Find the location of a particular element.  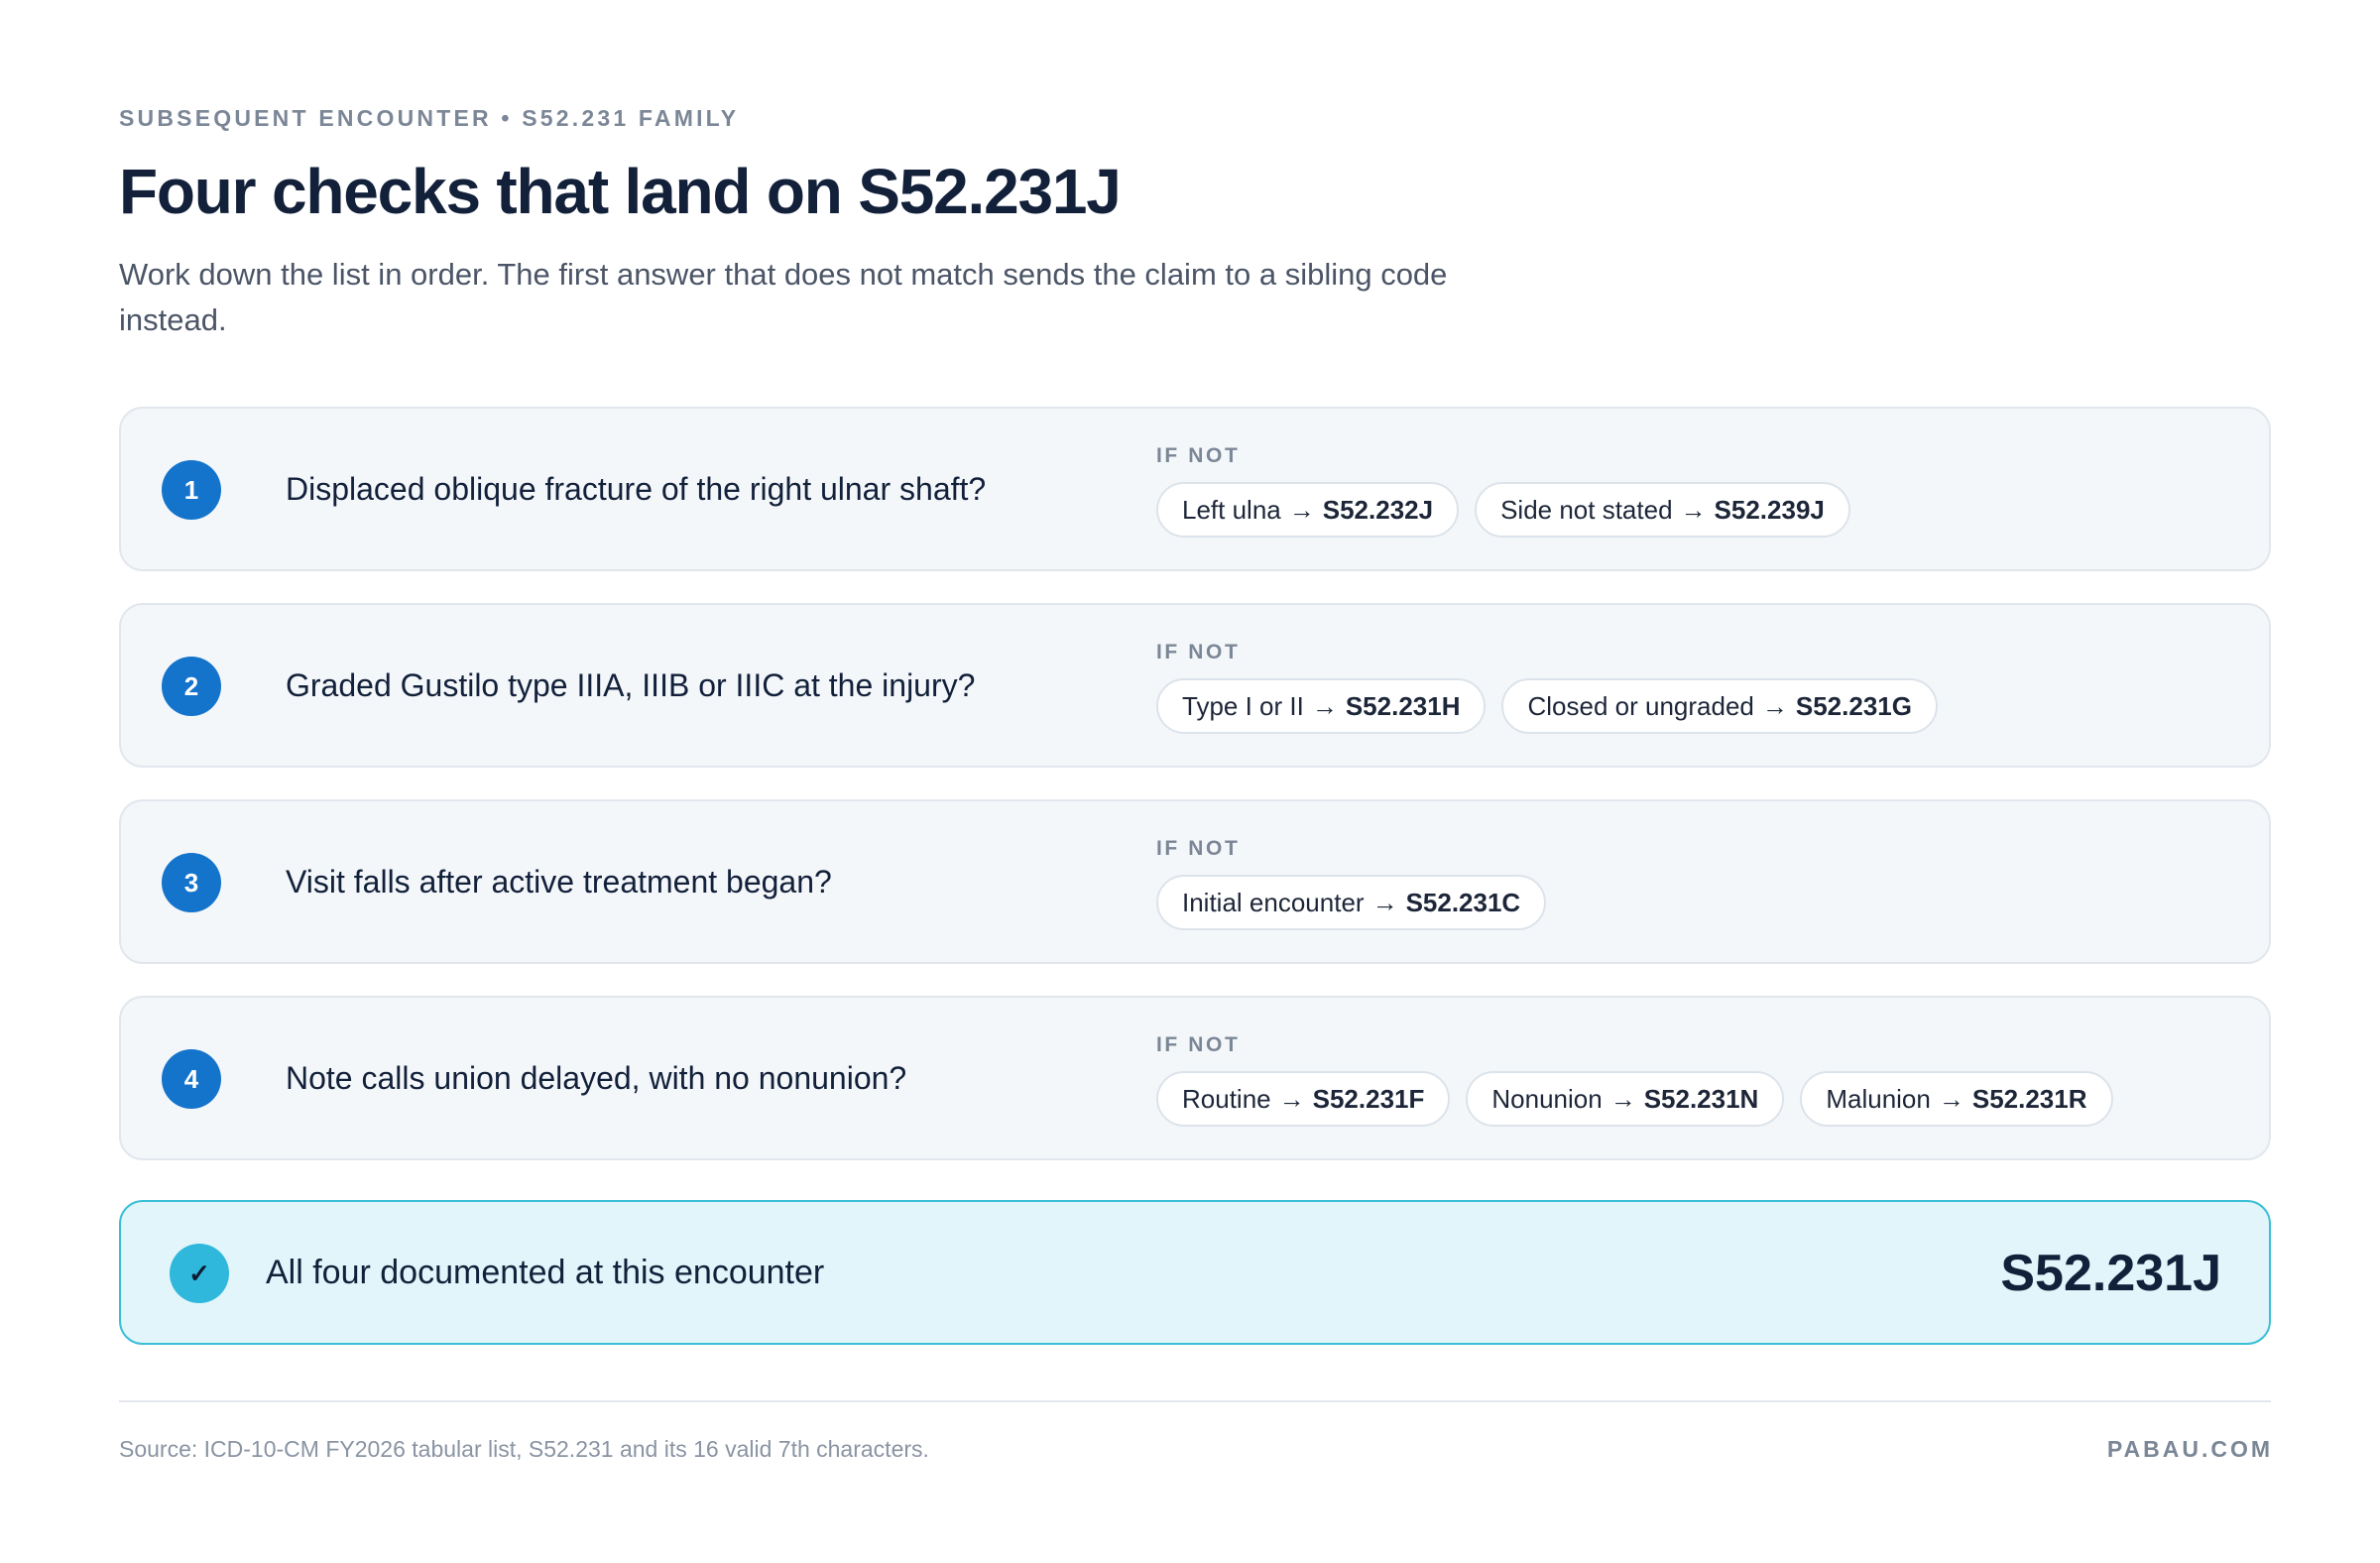

alternative-label: Routine is located at coordinates (1226, 1098).